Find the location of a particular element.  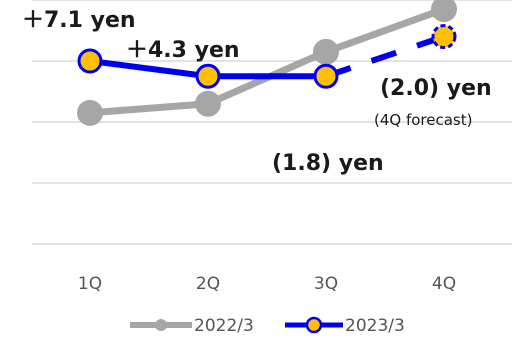

point-2022-3-4Q is located at coordinates (444, 11).